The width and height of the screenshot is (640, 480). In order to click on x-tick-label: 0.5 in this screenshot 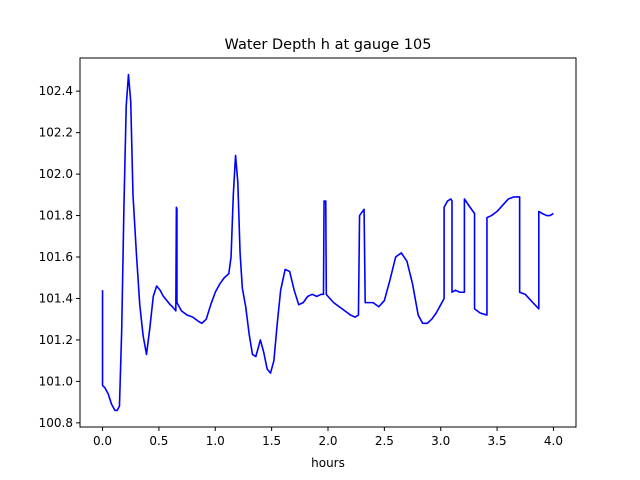, I will do `click(158, 441)`.